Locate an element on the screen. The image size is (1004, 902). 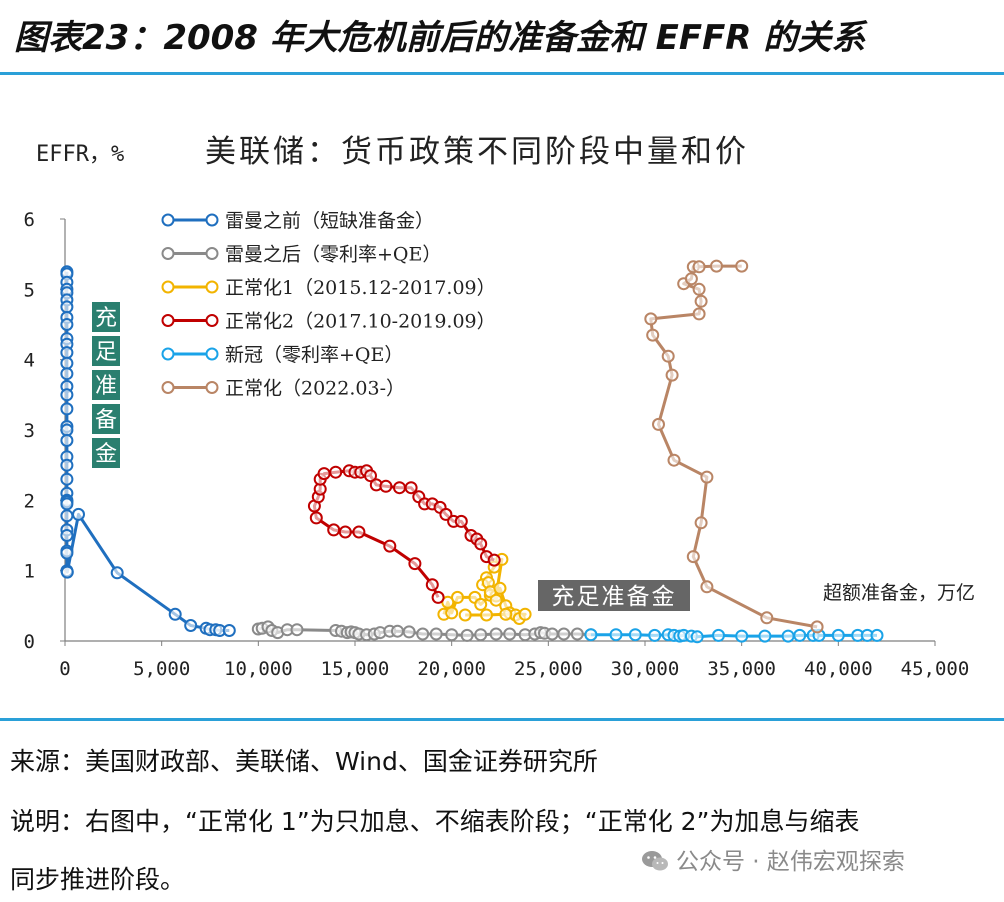
x-tick-label: 5,000 is located at coordinates (161, 669).